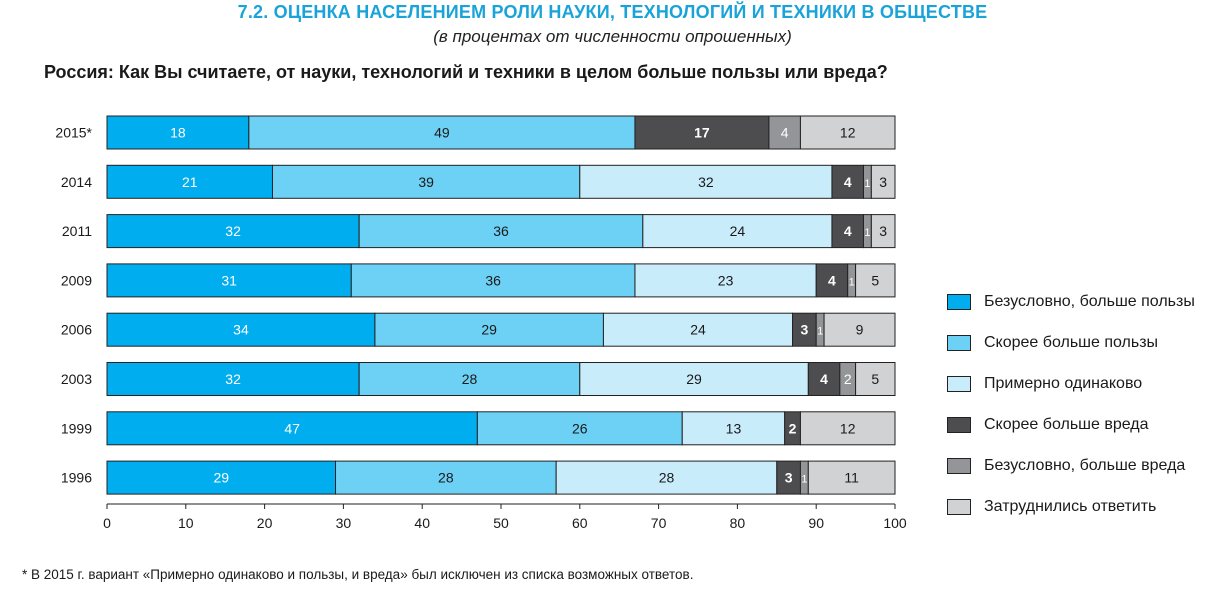  What do you see at coordinates (76, 182) in the screenshot?
I see `category-label: 2014` at bounding box center [76, 182].